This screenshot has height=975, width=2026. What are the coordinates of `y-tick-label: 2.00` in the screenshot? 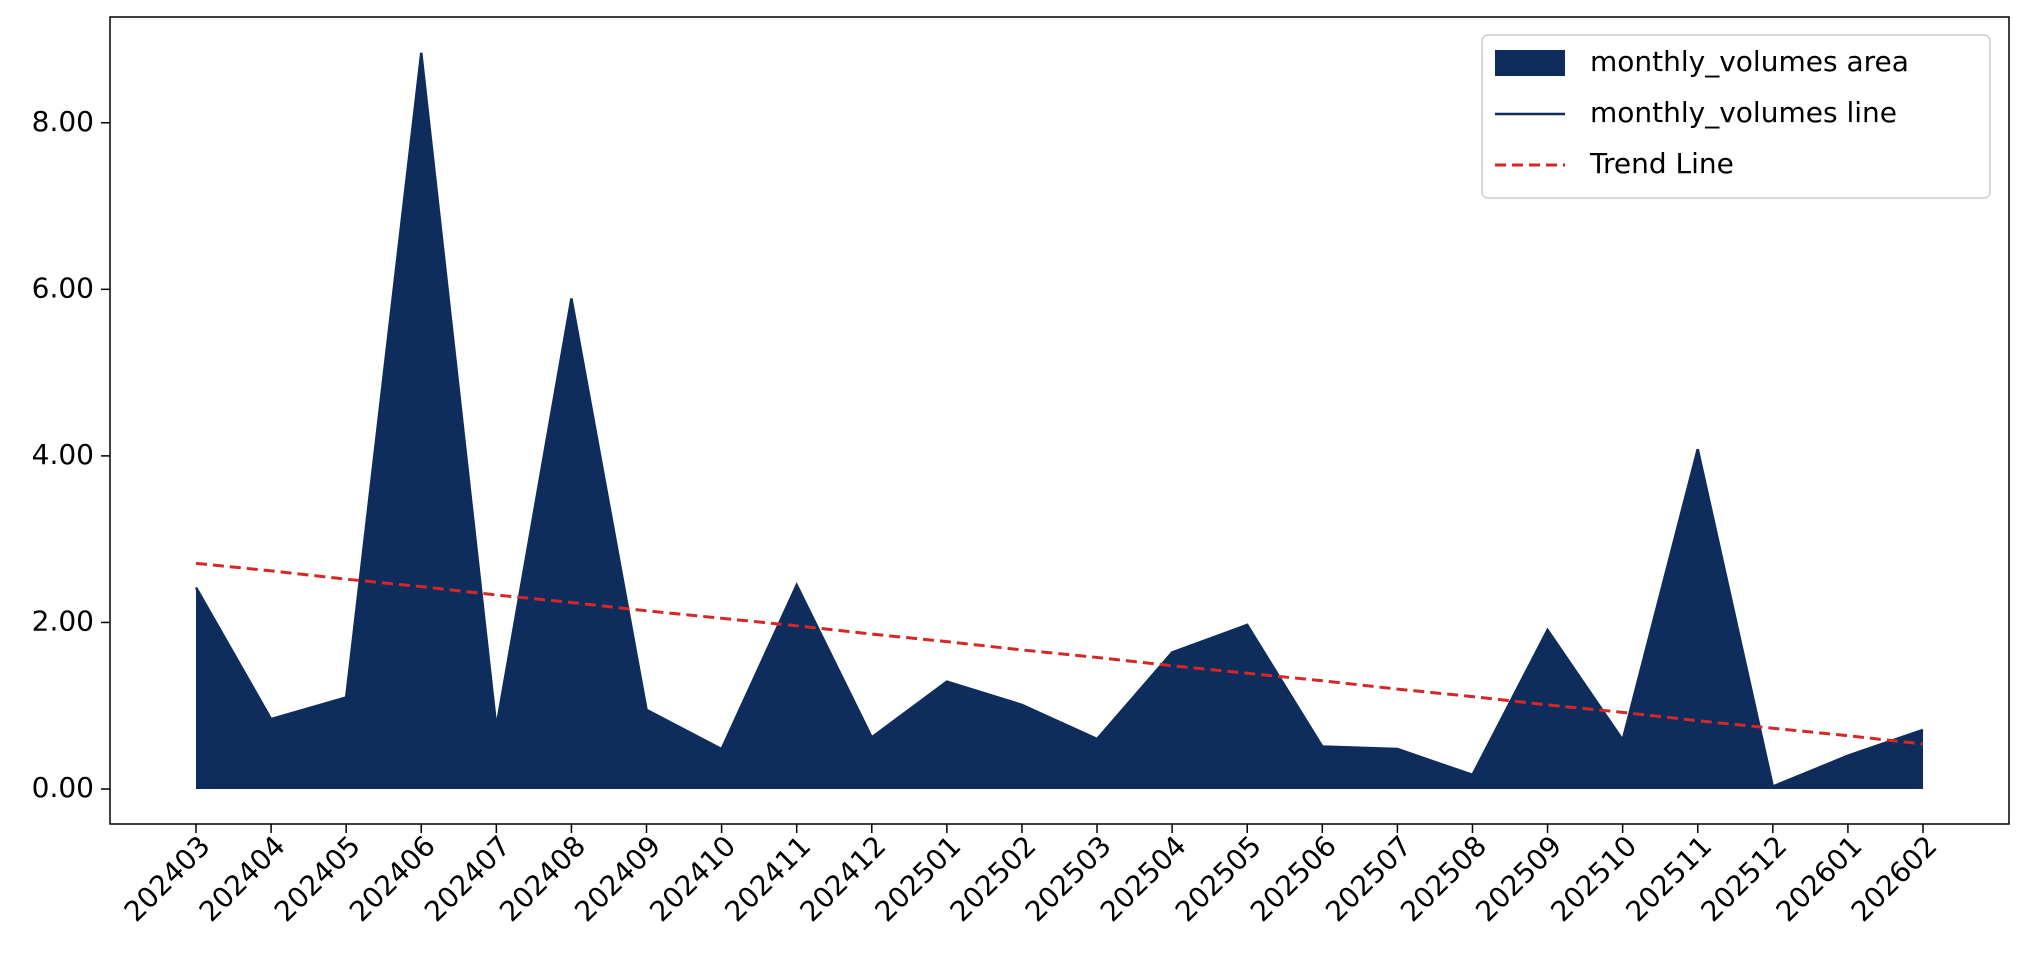 It's located at (63, 620).